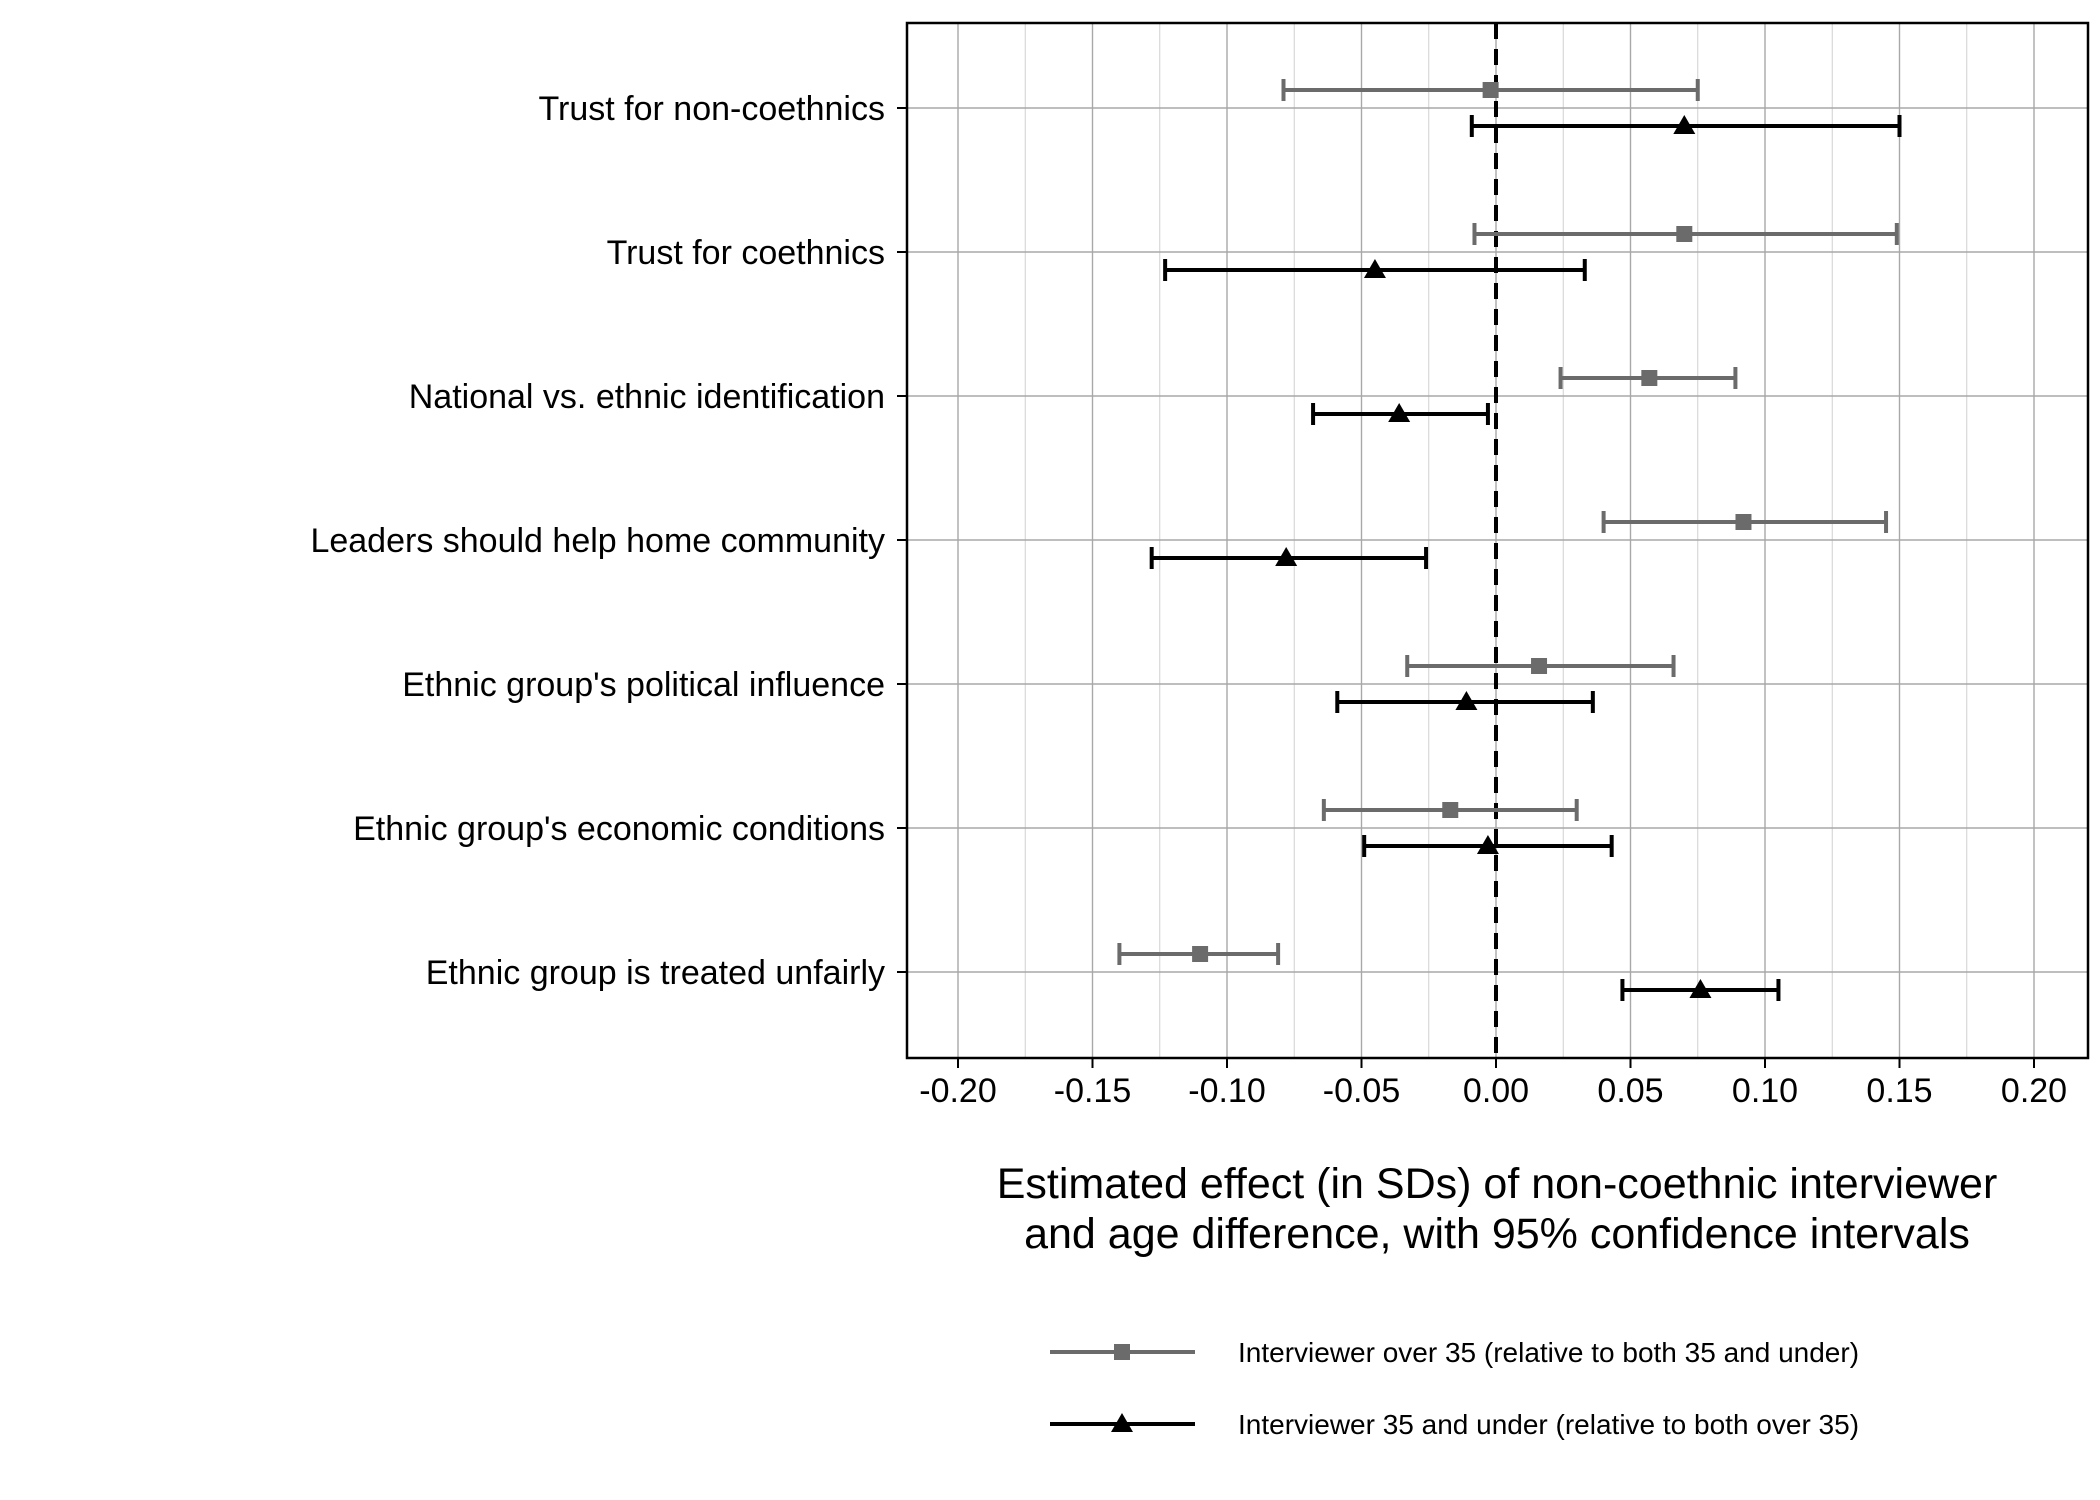  I want to click on y-tick-label: National vs. ethnic identification, so click(647, 397).